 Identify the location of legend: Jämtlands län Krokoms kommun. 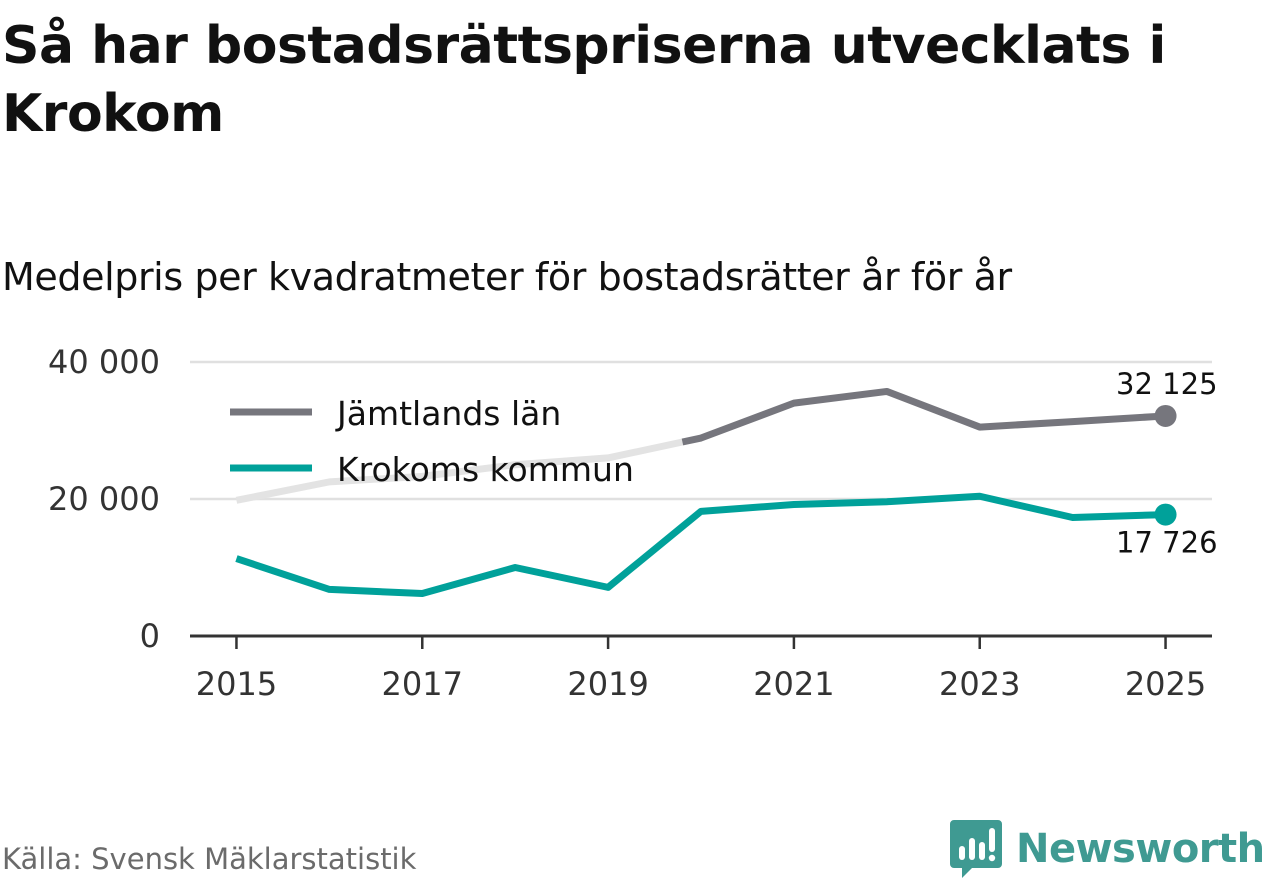
(432, 441).